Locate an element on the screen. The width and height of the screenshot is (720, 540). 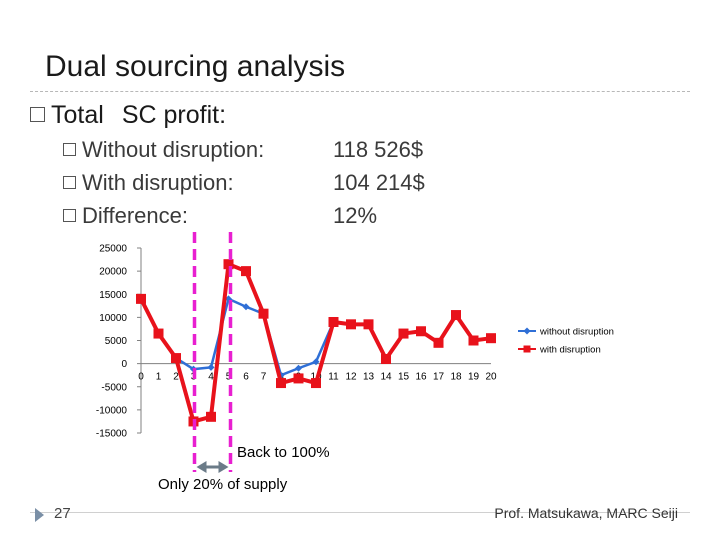
page-marker-icon is located at coordinates (39, 515).